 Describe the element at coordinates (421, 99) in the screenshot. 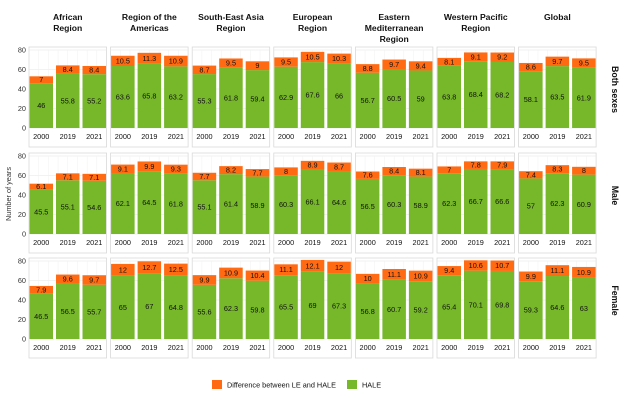

I see `hale-value-label: 59` at that location.